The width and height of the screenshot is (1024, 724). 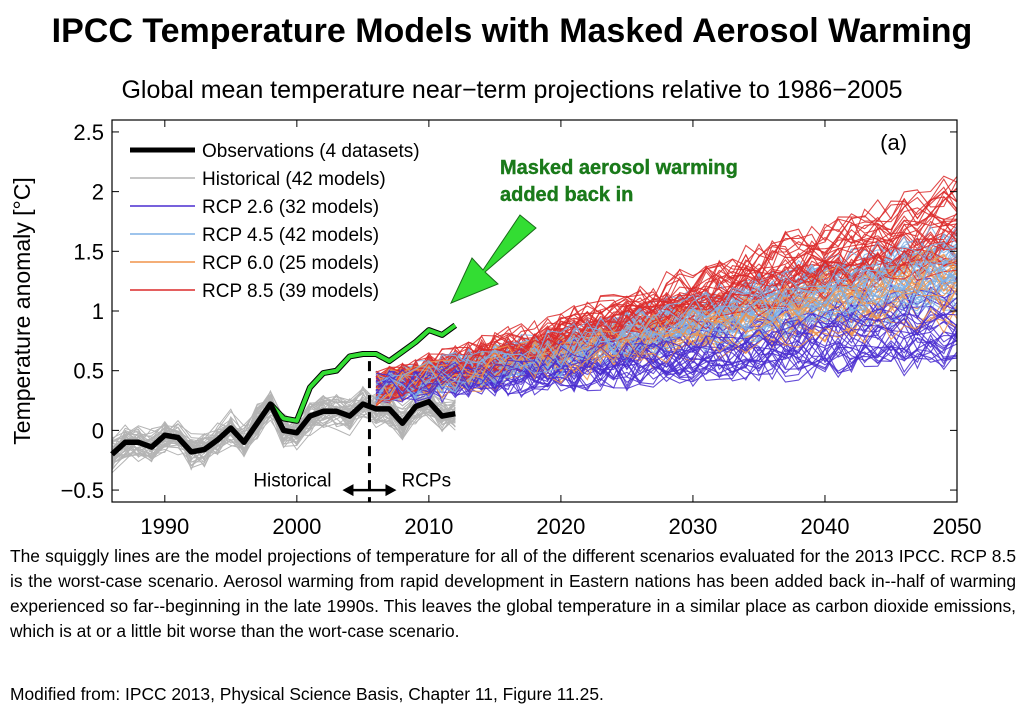 What do you see at coordinates (426, 480) in the screenshot?
I see `rcps-period-label: RCPs` at bounding box center [426, 480].